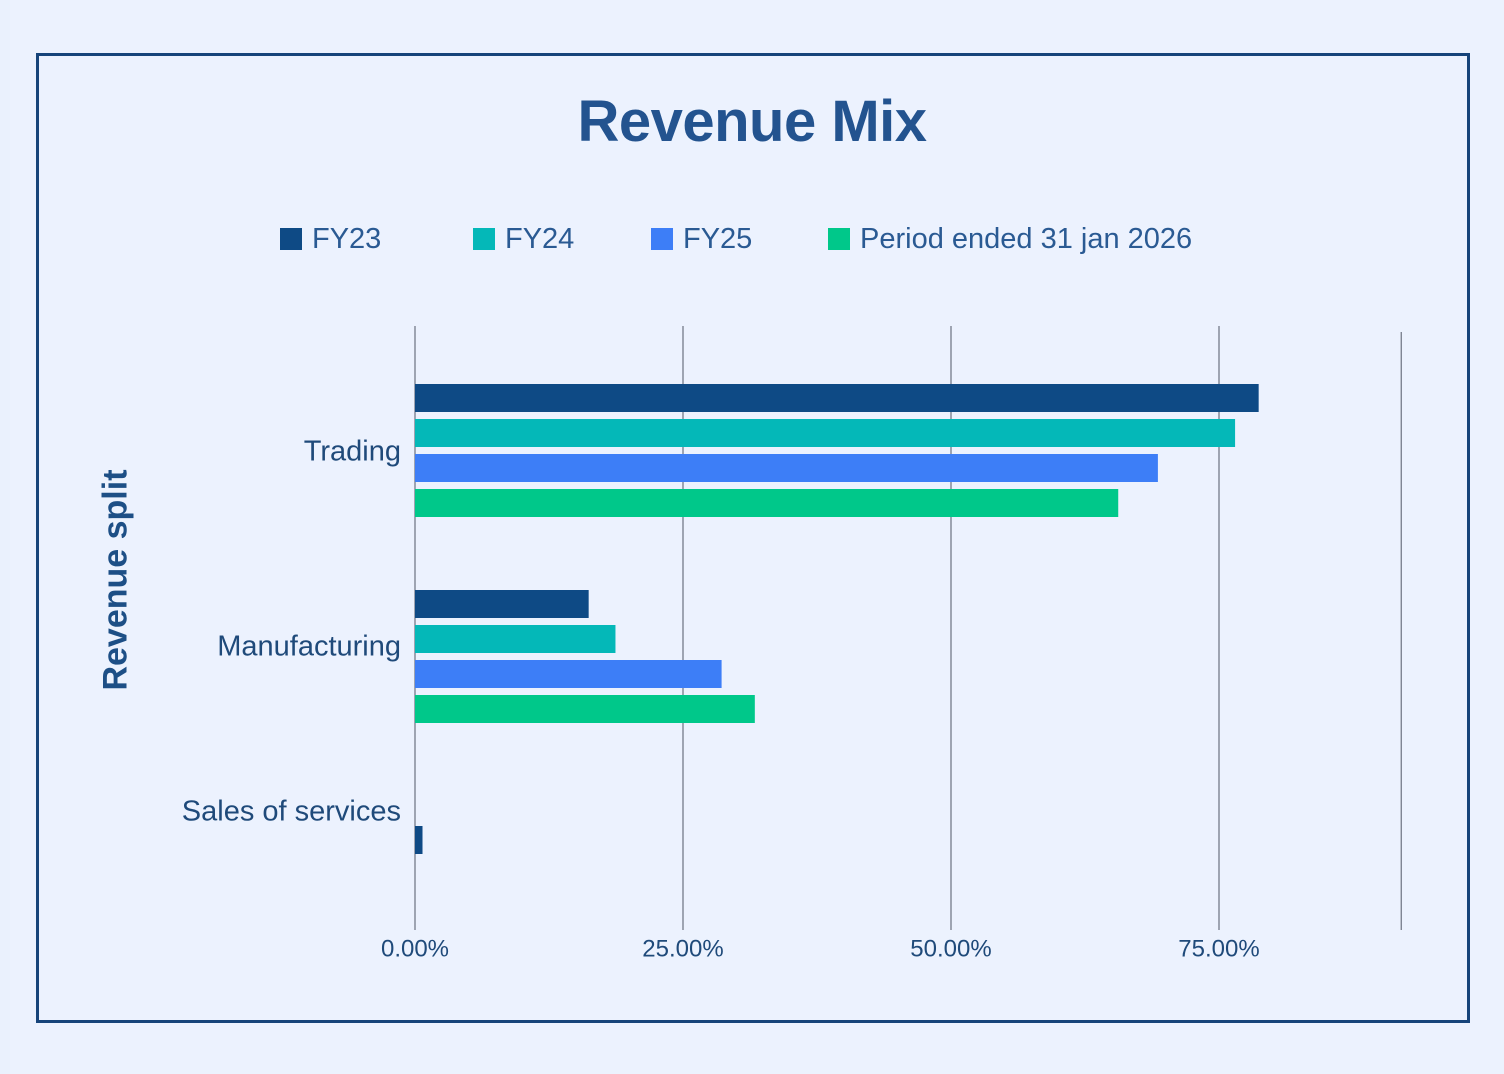 Image resolution: width=1504 pixels, height=1074 pixels. I want to click on category-label-0: Trading, so click(352, 452).